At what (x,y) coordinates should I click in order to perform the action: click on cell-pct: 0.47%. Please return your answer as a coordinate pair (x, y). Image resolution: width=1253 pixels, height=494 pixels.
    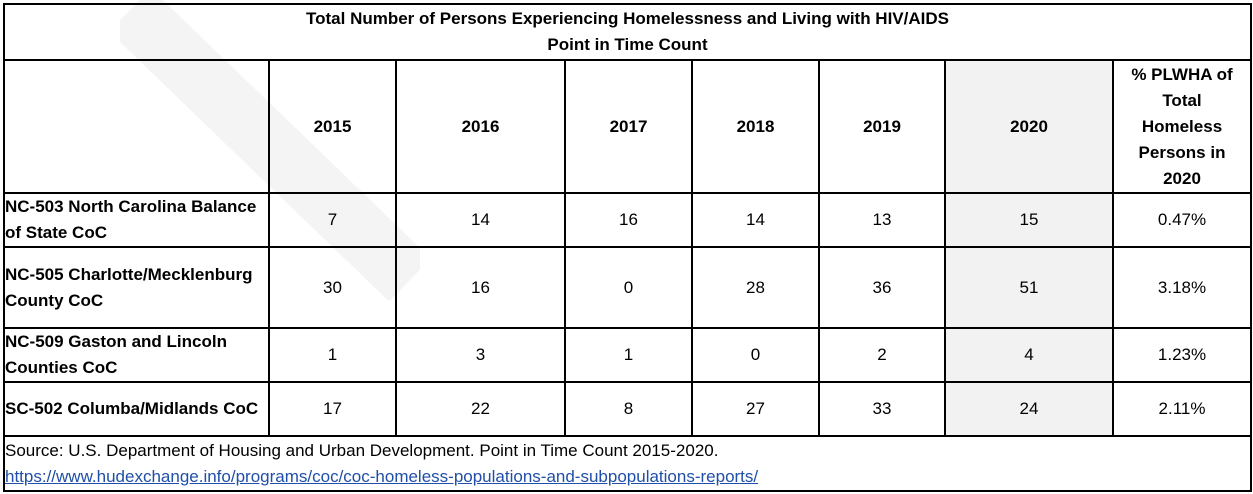
    Looking at the image, I should click on (1182, 220).